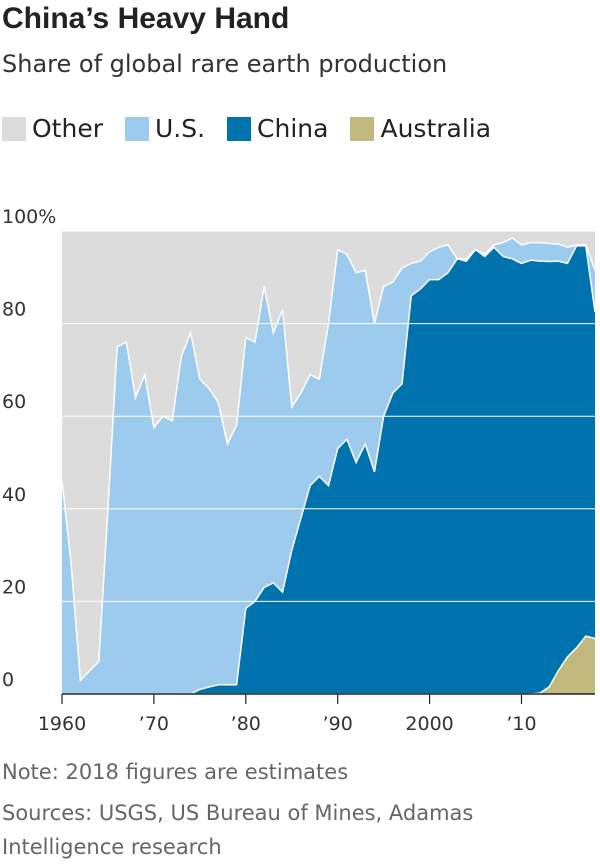  What do you see at coordinates (225, 64) in the screenshot?
I see `chart-subtitle: Share of global rare earth production` at bounding box center [225, 64].